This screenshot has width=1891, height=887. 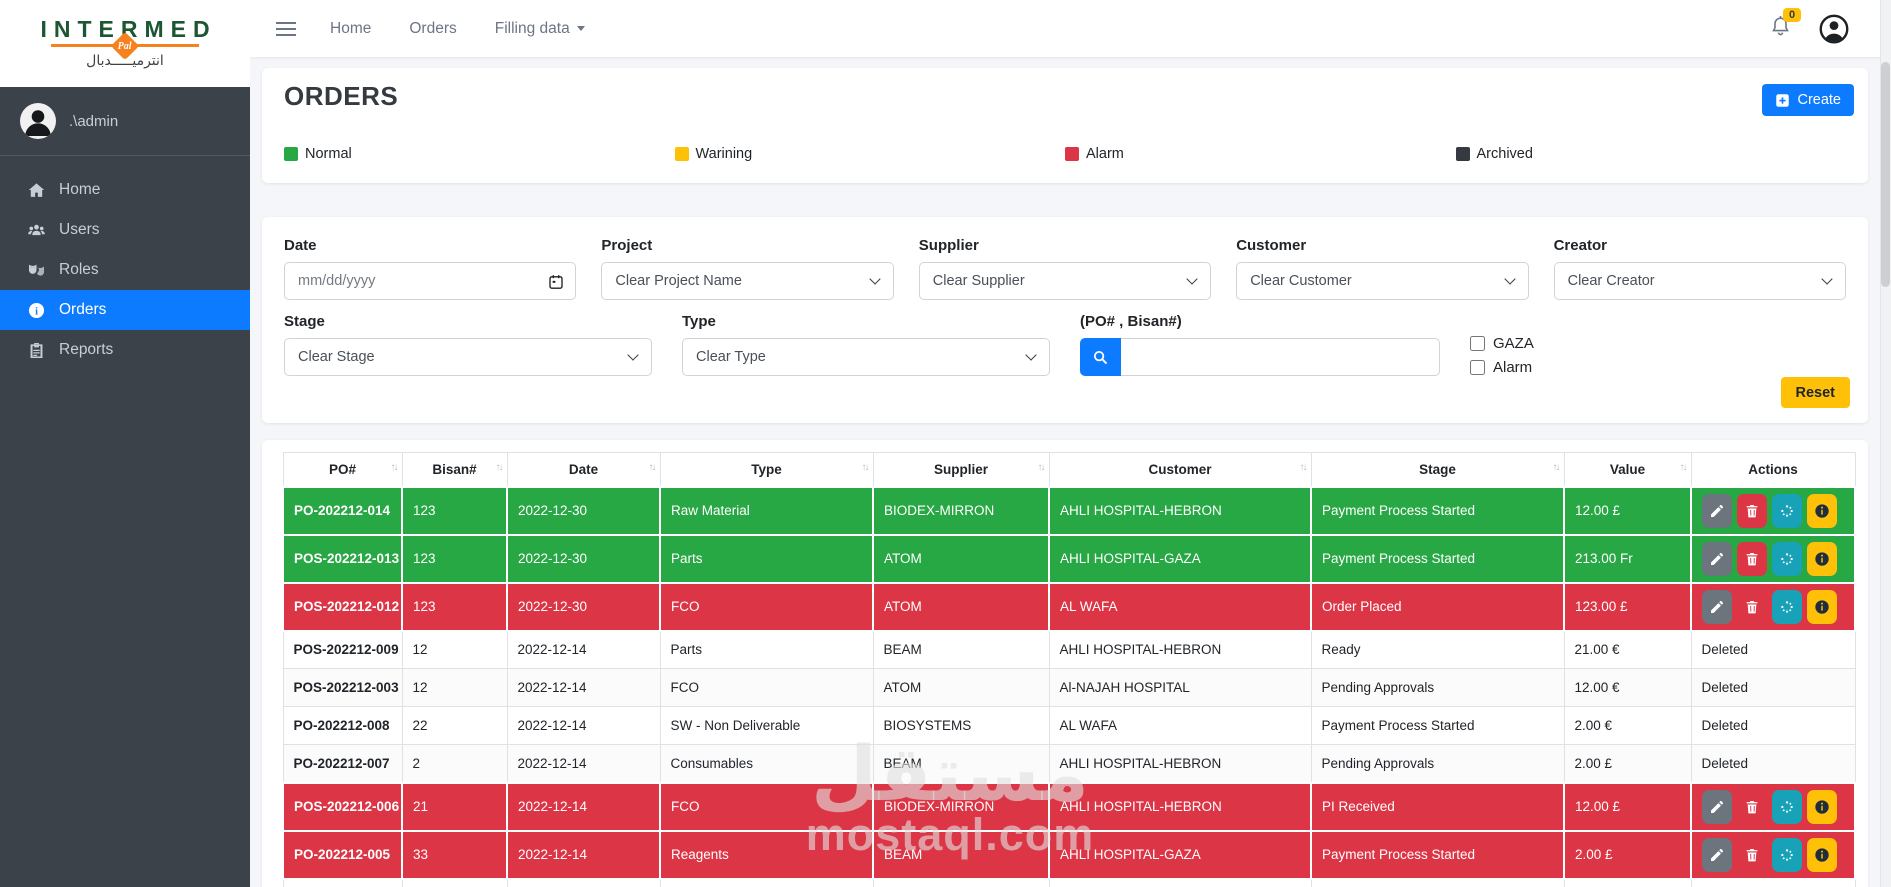 What do you see at coordinates (1280, 357) in the screenshot?
I see `search-input` at bounding box center [1280, 357].